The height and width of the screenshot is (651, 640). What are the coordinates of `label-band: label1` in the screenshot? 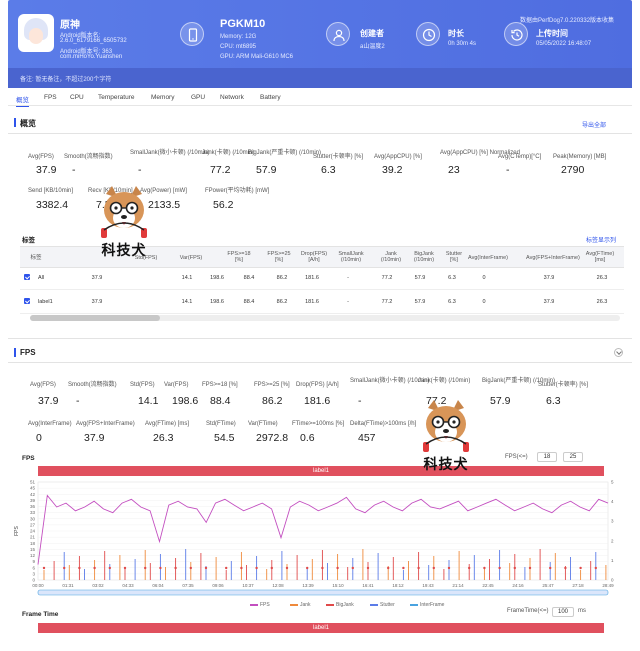 It's located at (321, 471).